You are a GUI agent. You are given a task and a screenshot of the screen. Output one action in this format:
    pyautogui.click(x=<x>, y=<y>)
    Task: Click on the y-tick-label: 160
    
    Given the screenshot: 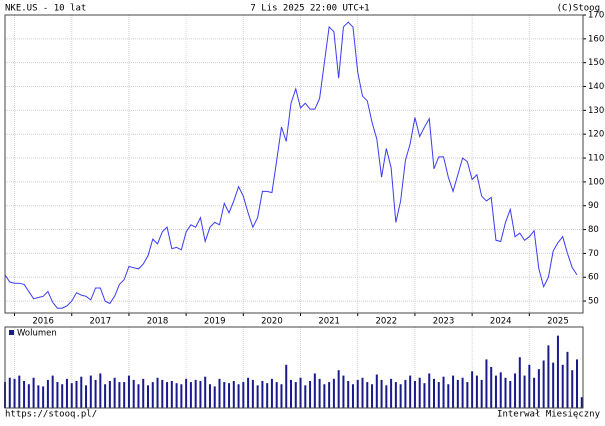 What is the action you would take?
    pyautogui.click(x=596, y=39)
    